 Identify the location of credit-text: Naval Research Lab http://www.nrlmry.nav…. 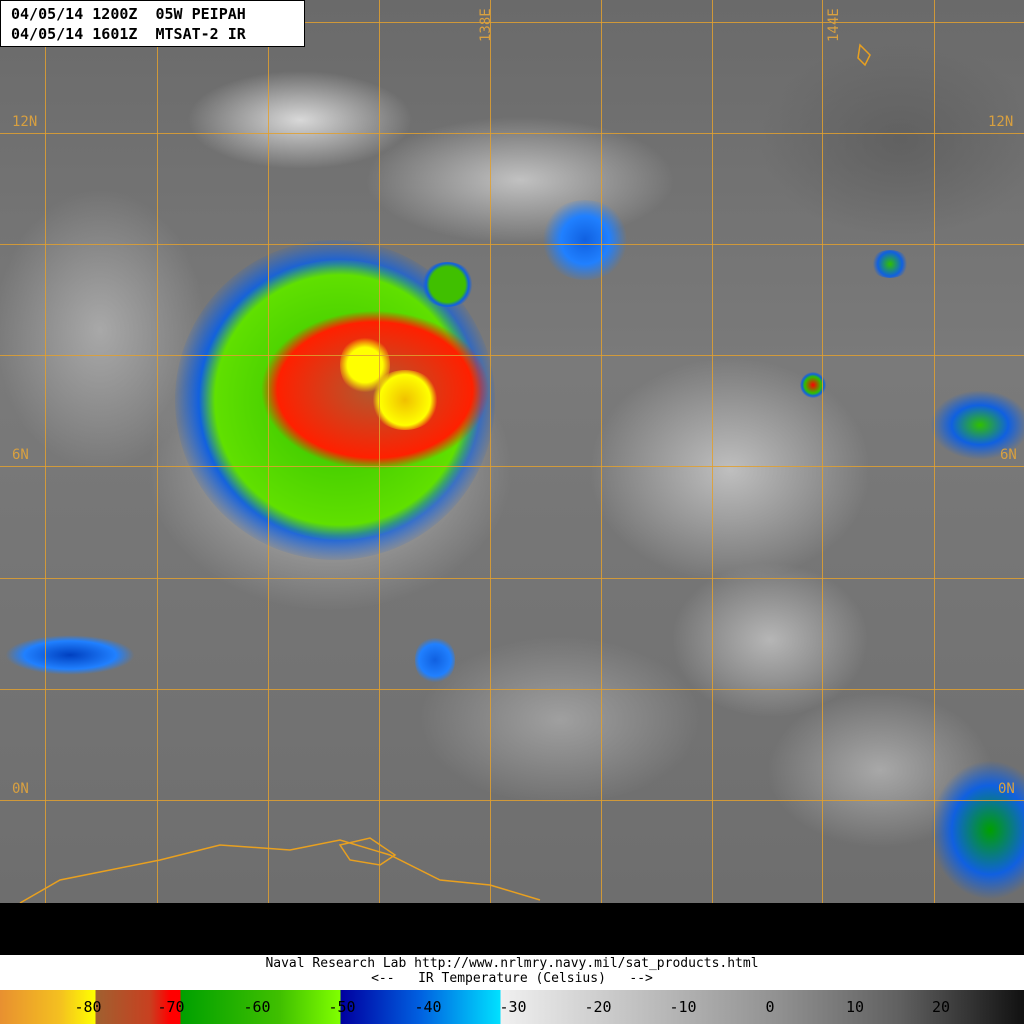
(512, 963).